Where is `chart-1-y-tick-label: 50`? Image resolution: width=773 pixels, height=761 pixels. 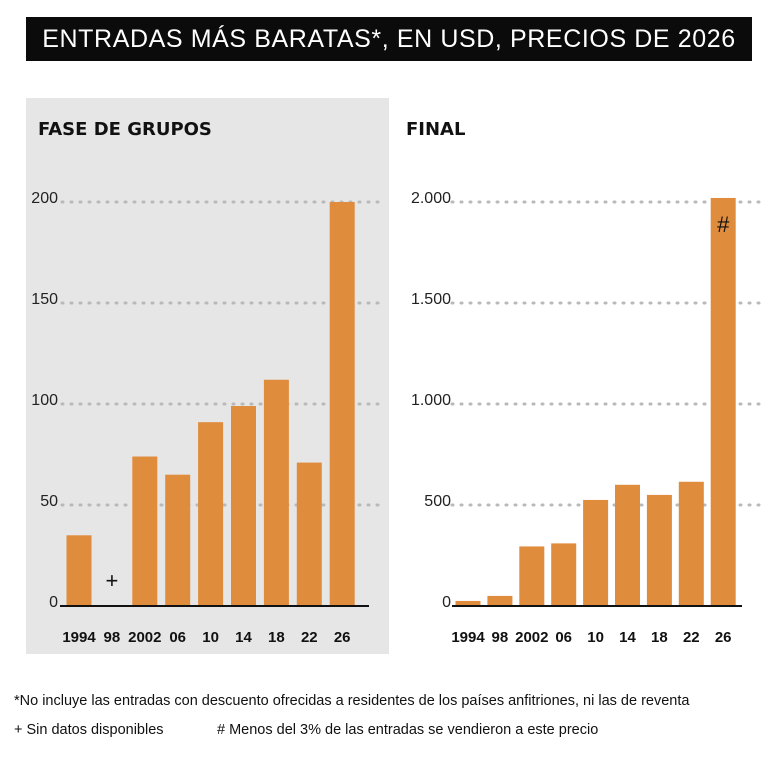
chart-1-y-tick-label: 50 is located at coordinates (49, 501).